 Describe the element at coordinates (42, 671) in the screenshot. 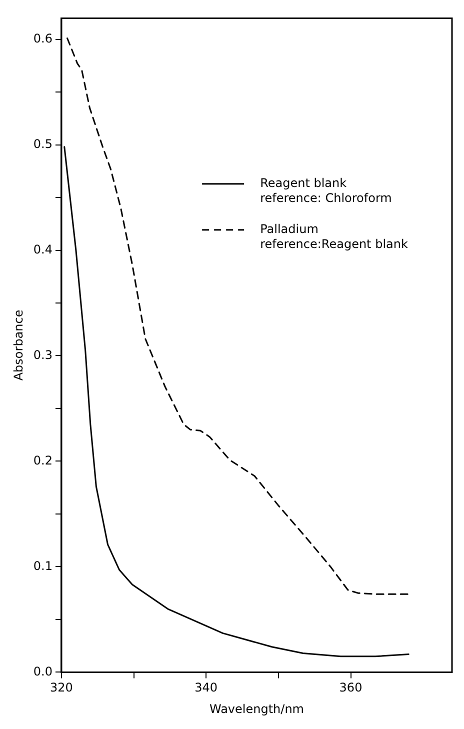

I see `y-tick-label: 0.0` at that location.